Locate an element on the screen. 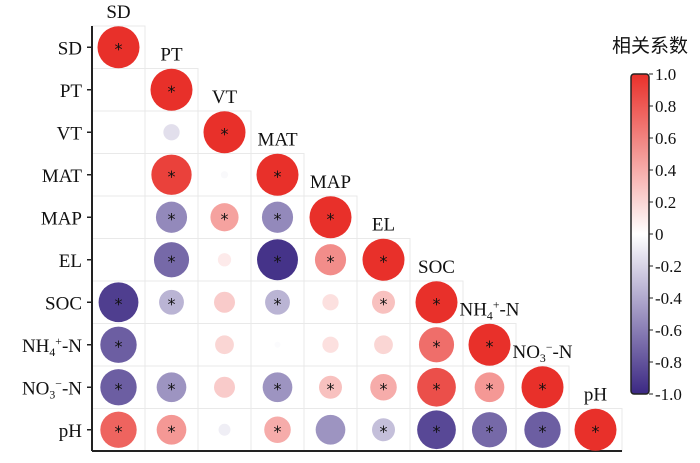 The height and width of the screenshot is (463, 700). colorbar-title: 相关系数 is located at coordinates (650, 46).